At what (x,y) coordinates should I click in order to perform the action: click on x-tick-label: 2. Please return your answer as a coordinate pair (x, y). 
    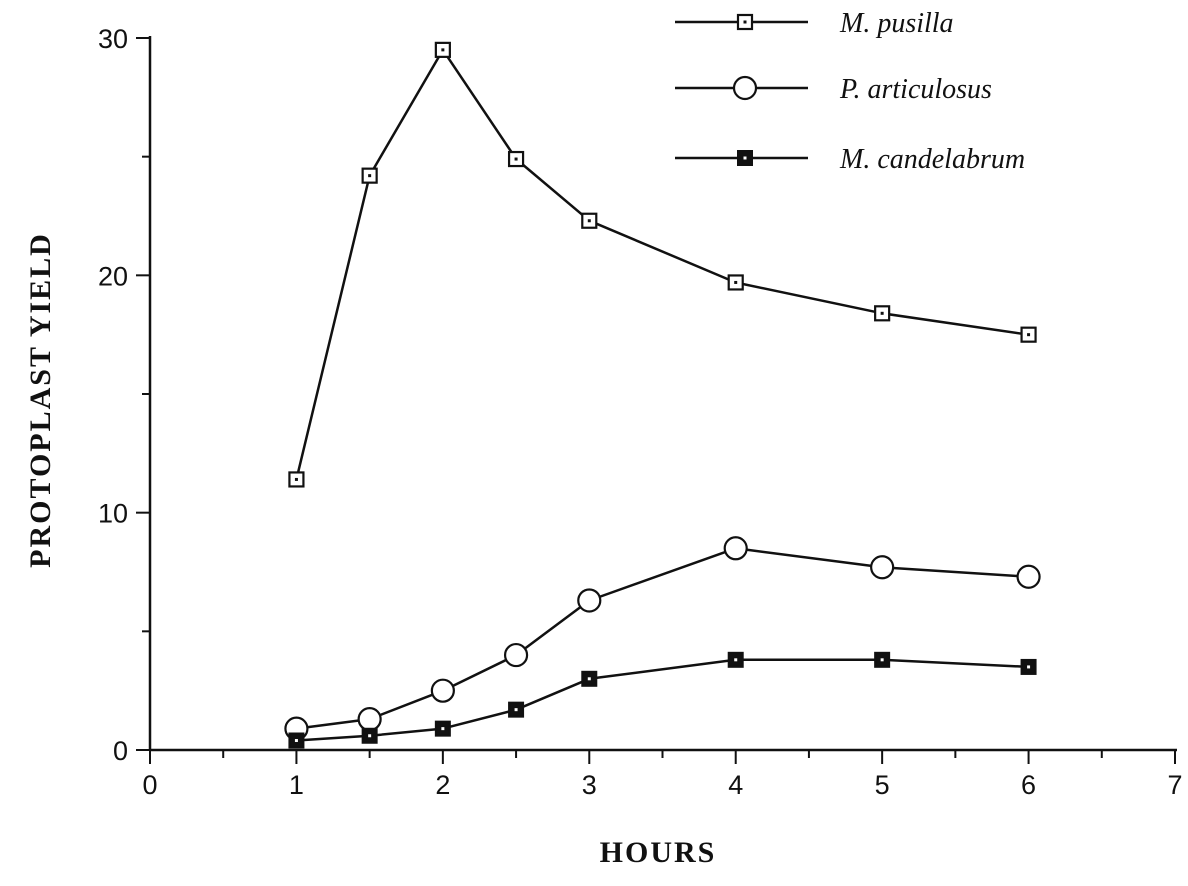
    Looking at the image, I should click on (442, 785).